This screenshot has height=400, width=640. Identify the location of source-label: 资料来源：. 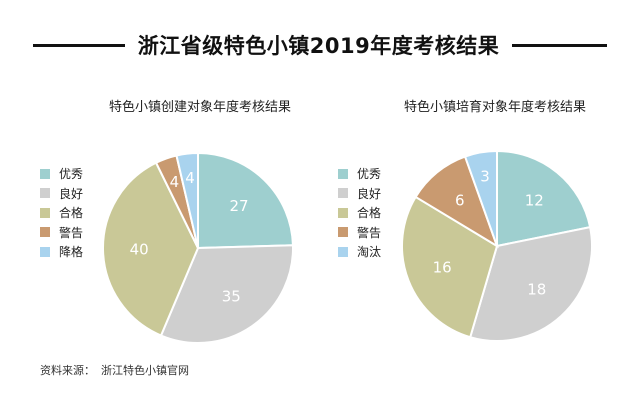
(67, 370).